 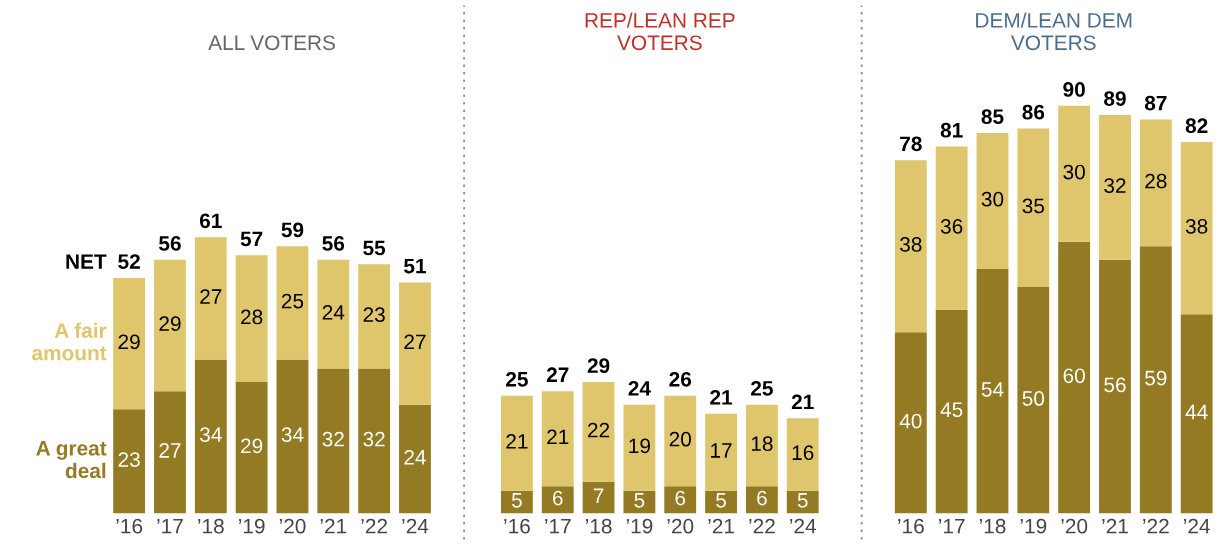 I want to click on total-label: 87, so click(x=1155, y=103).